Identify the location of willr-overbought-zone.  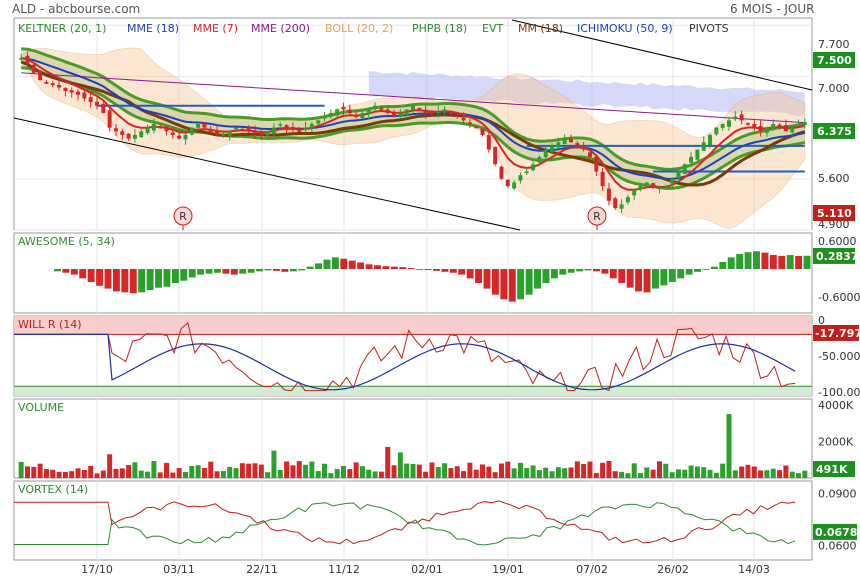
(413, 325).